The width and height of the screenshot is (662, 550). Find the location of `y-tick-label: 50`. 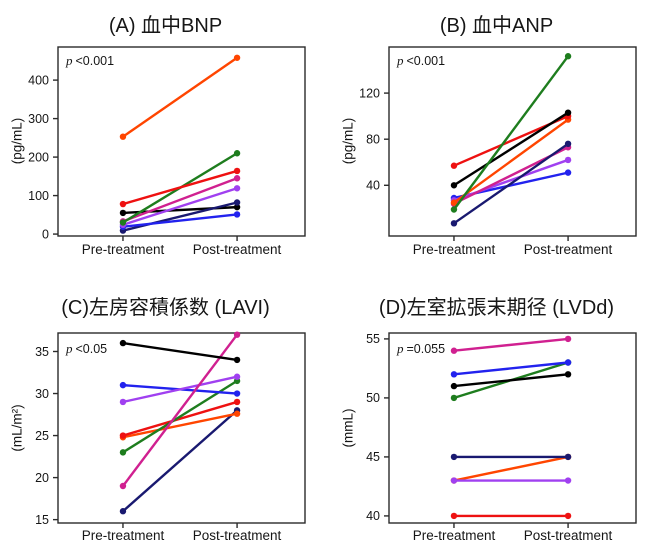

y-tick-label: 50 is located at coordinates (373, 398).